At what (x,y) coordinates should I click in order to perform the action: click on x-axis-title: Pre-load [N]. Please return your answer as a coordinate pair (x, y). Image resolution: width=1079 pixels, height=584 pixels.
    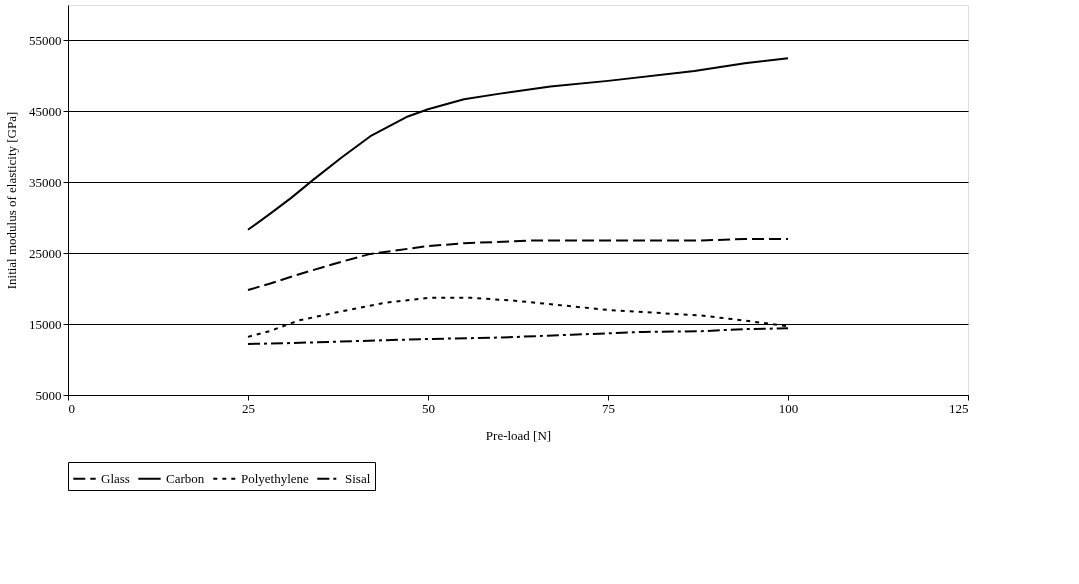
    Looking at the image, I should click on (518, 435).